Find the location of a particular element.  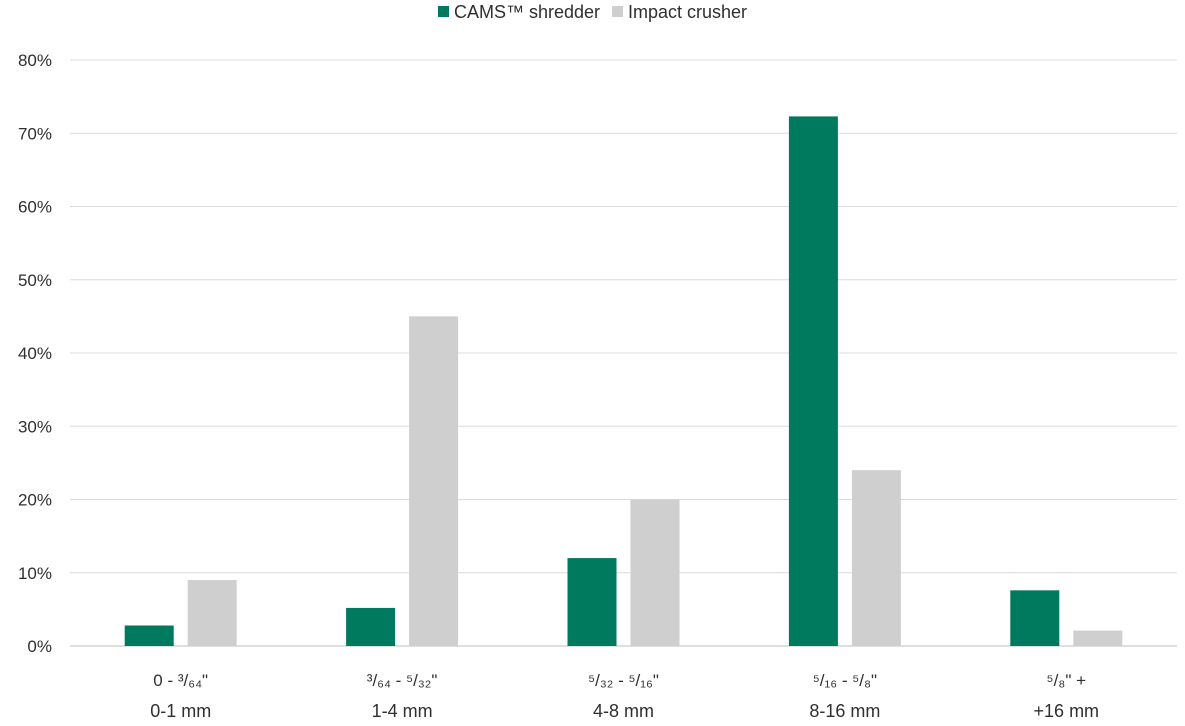

legend-label: Impact crusher is located at coordinates (687, 12).